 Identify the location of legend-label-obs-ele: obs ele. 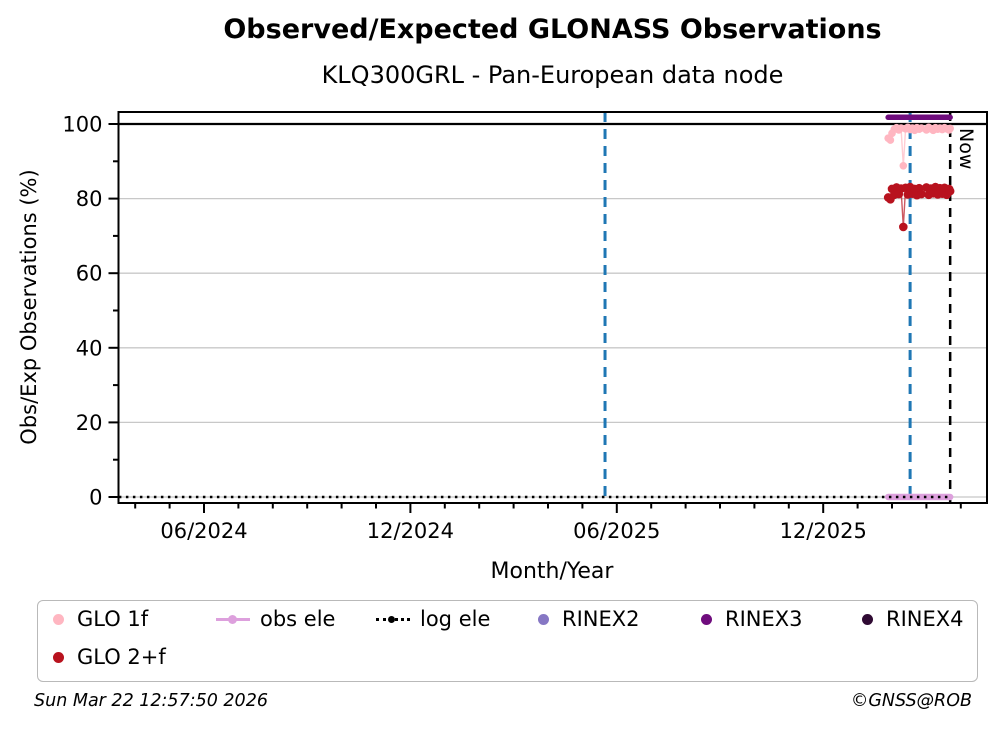
(298, 619).